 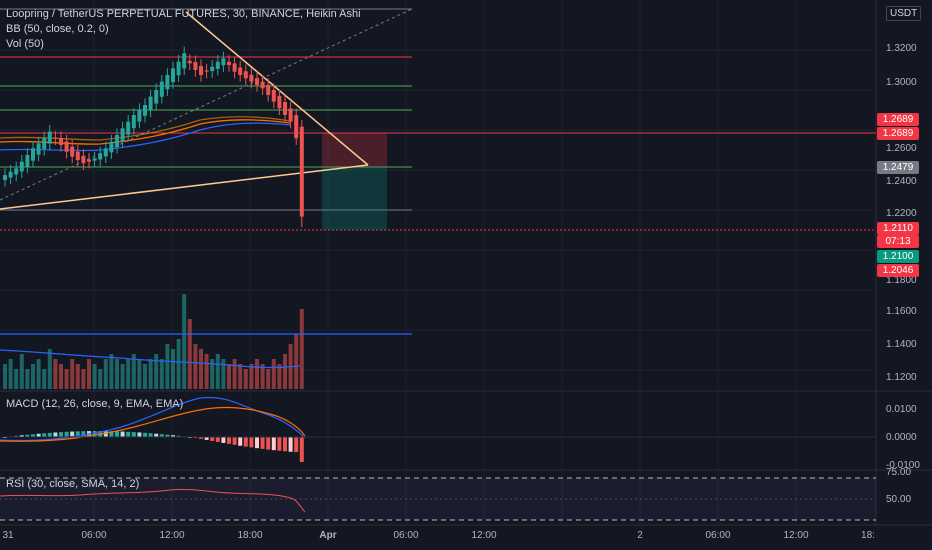 I want to click on stop-loss-zone, so click(x=354, y=150).